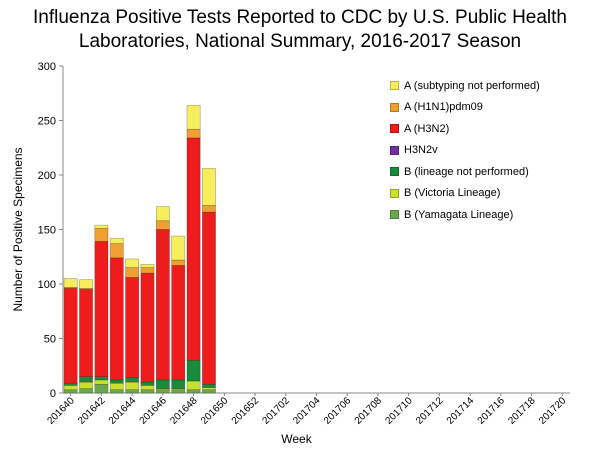 The image size is (600, 450). Describe the element at coordinates (553, 411) in the screenshot. I see `x-tick-label: 201720` at that location.